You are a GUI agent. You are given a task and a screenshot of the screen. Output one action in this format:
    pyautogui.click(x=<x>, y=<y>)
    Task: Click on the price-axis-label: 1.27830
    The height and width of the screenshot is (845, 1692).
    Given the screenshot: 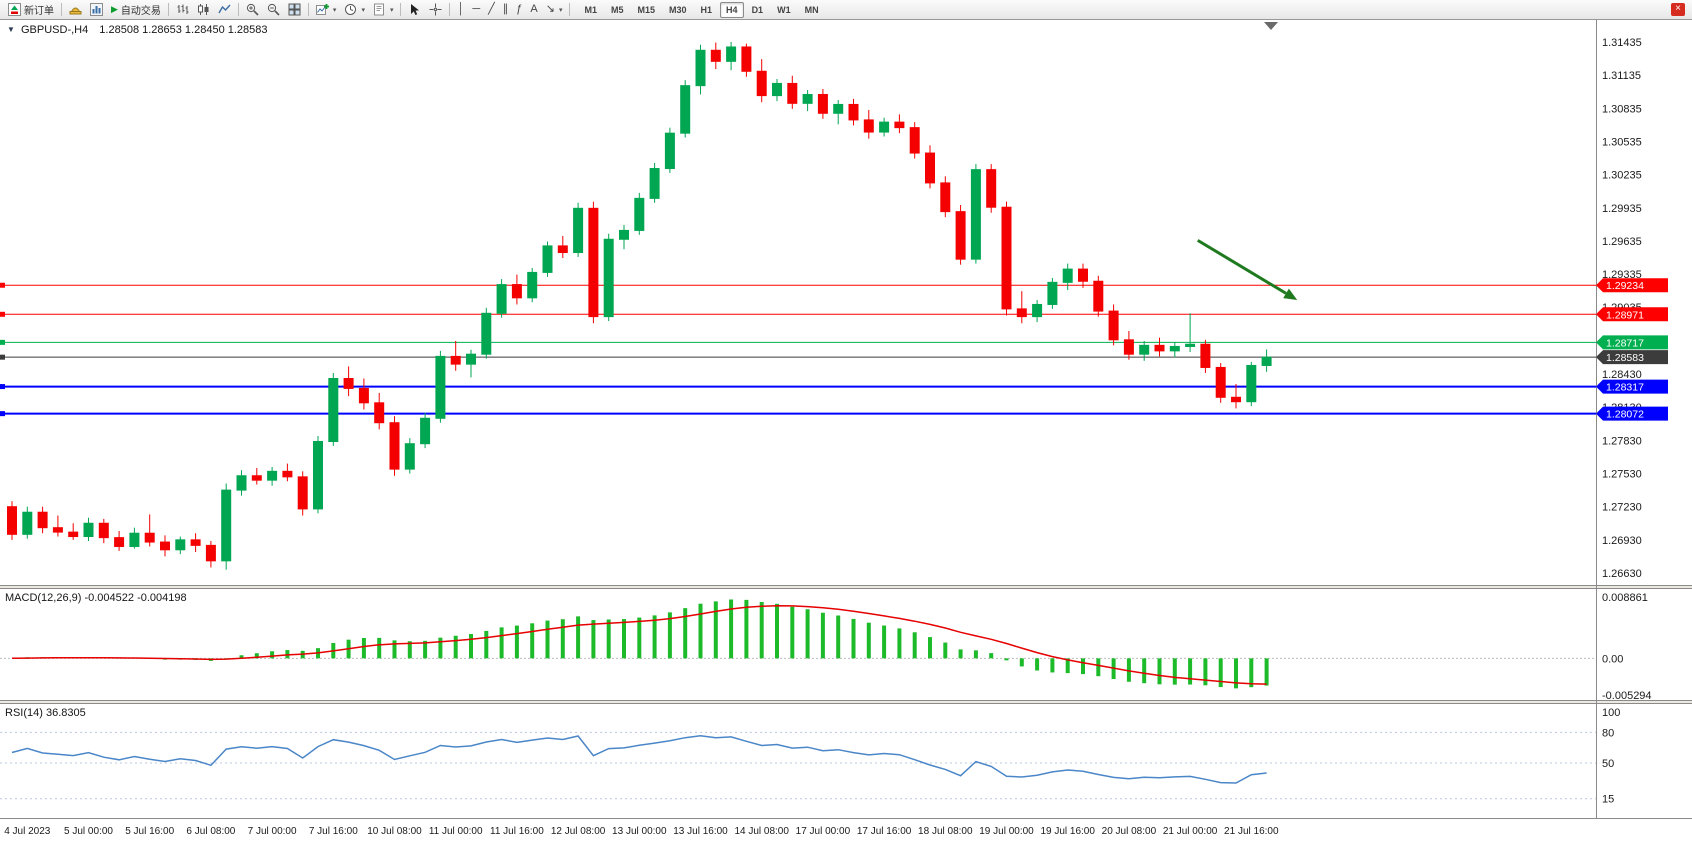 What is the action you would take?
    pyautogui.click(x=1622, y=441)
    